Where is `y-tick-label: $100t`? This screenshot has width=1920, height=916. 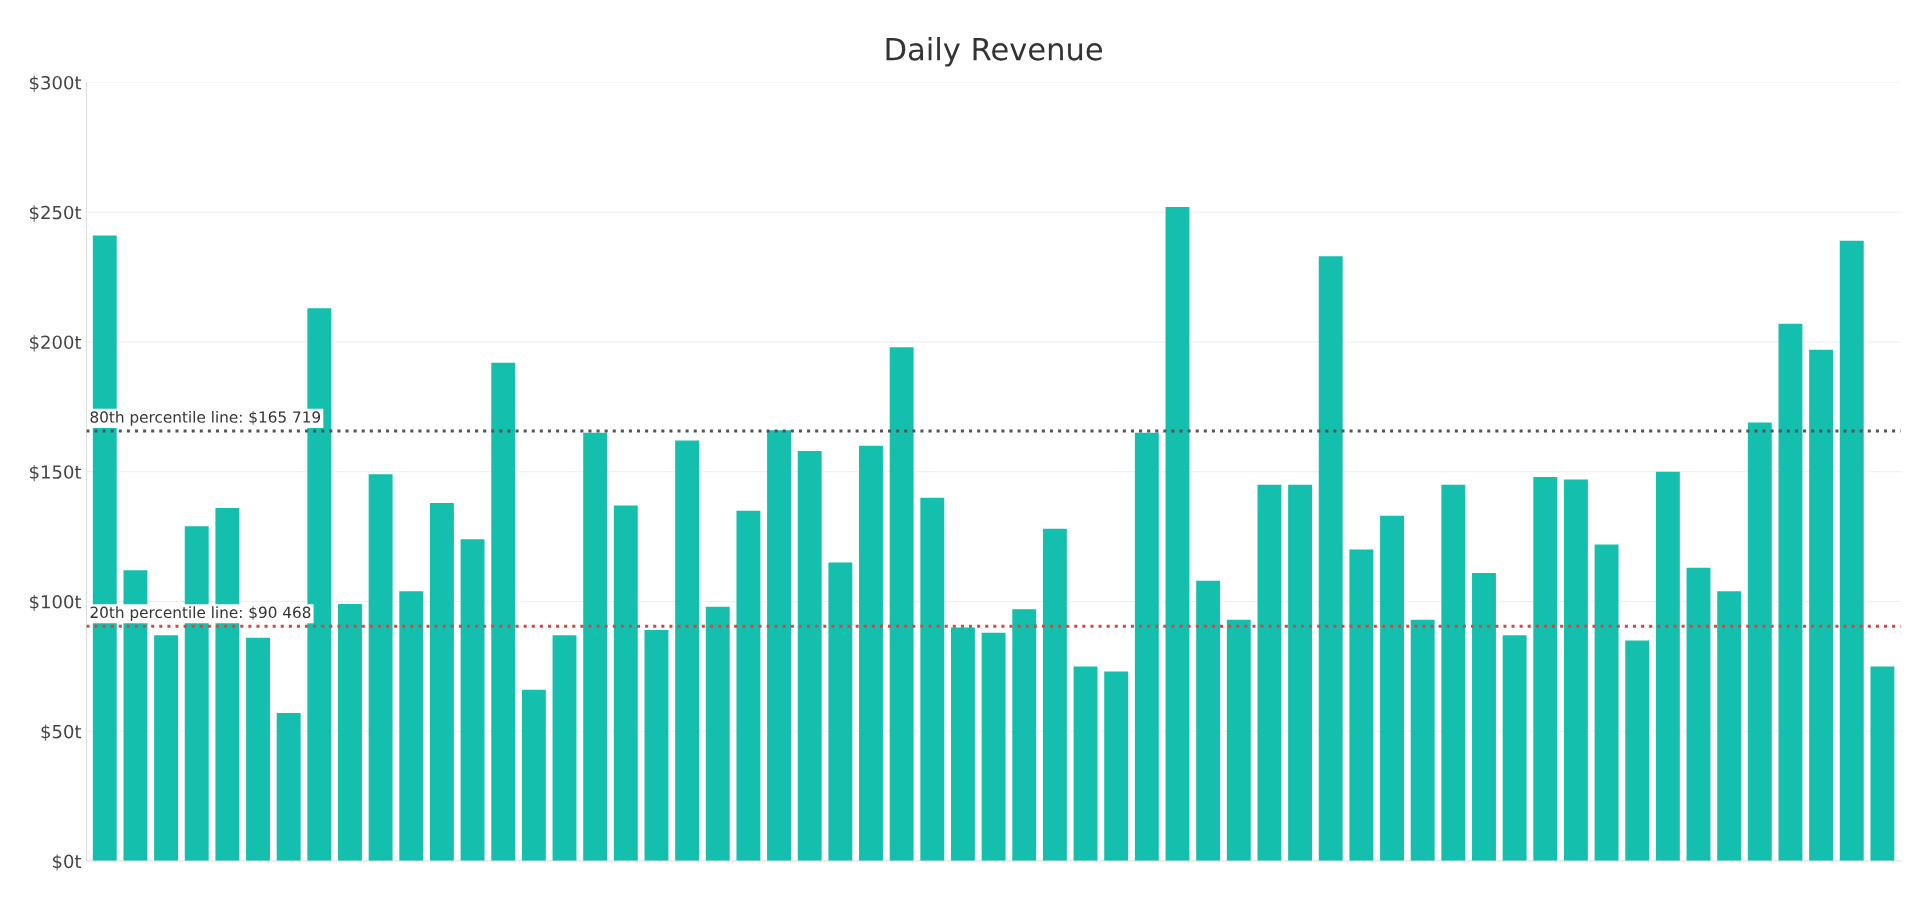 y-tick-label: $100t is located at coordinates (56, 603).